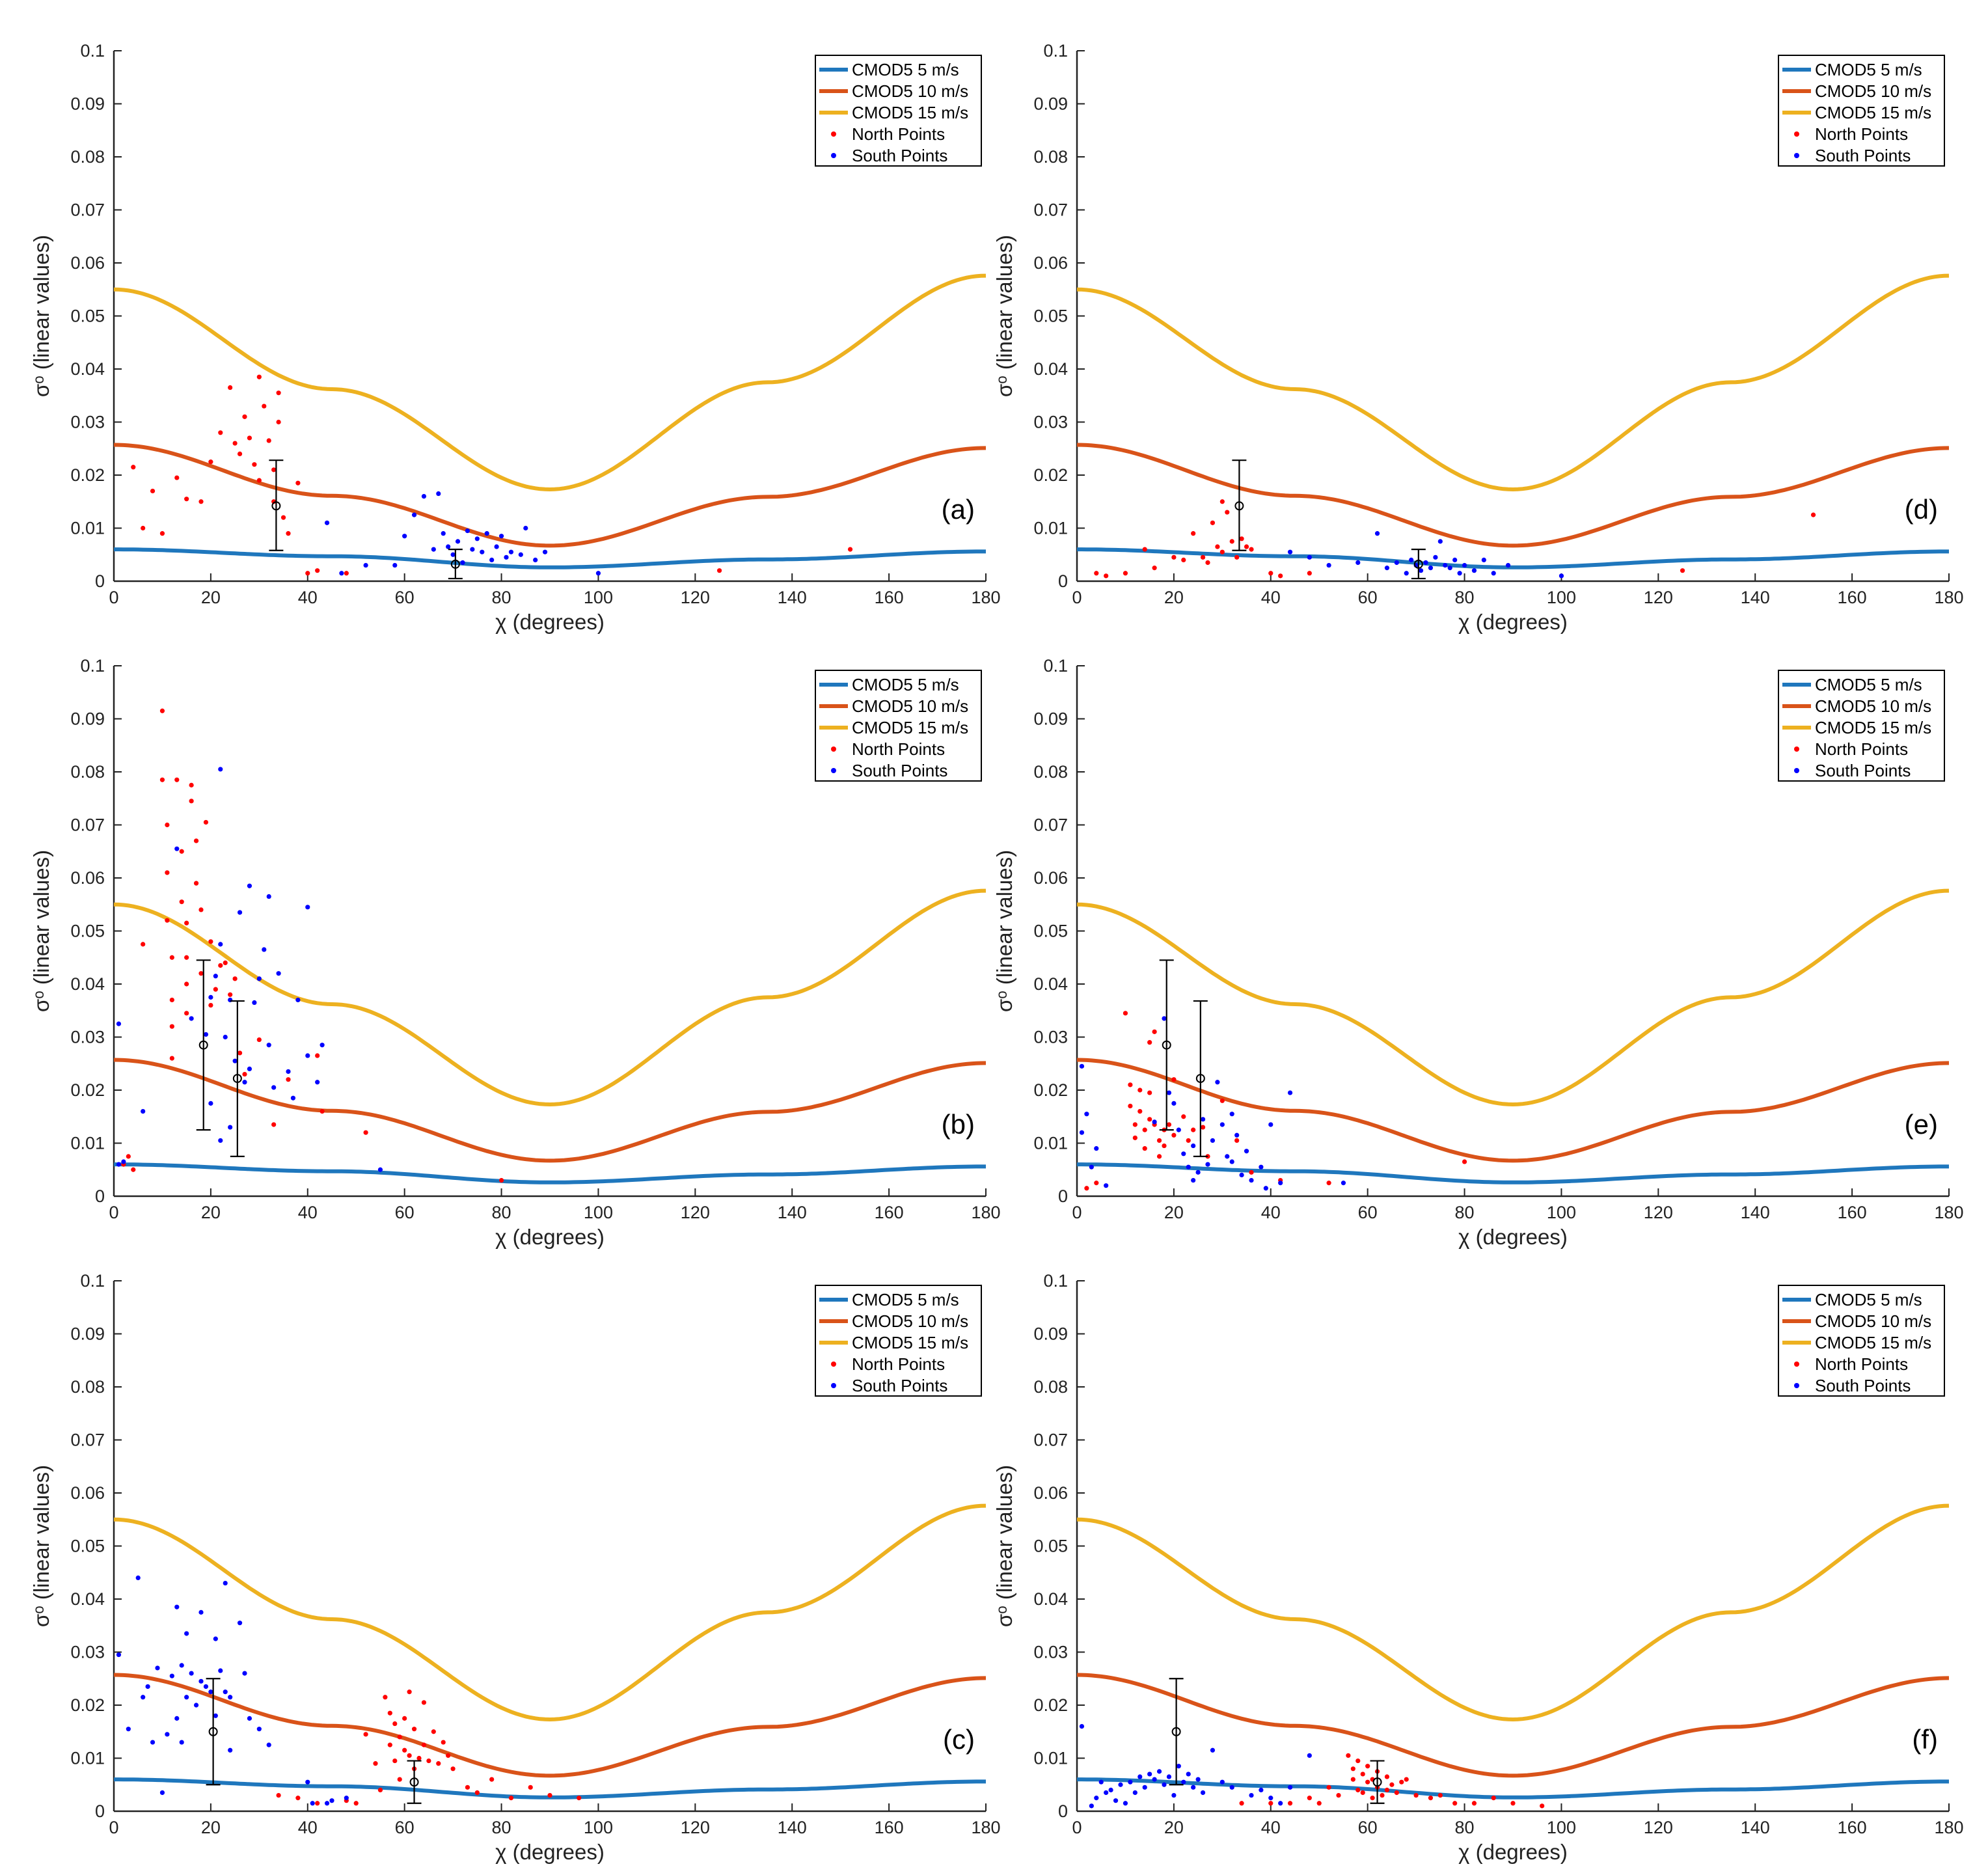 The width and height of the screenshot is (1988, 1875). I want to click on legend-label: CMOD5 5 m/s, so click(905, 1299).